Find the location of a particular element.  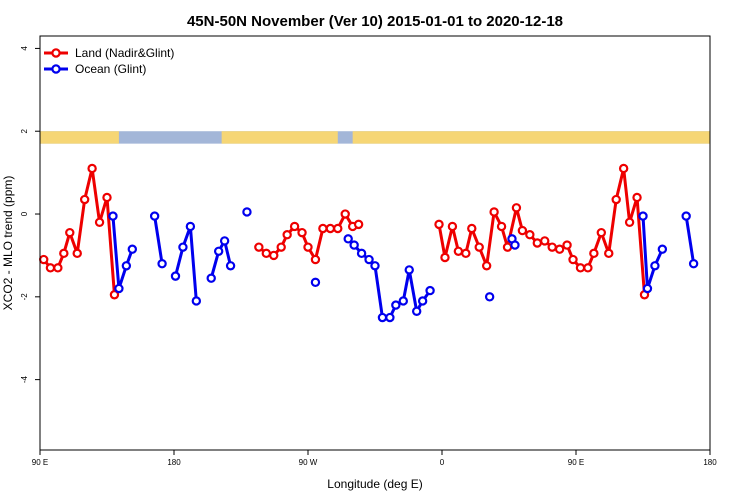

legend-item: Land (Nadir&Glint) is located at coordinates (109, 53).